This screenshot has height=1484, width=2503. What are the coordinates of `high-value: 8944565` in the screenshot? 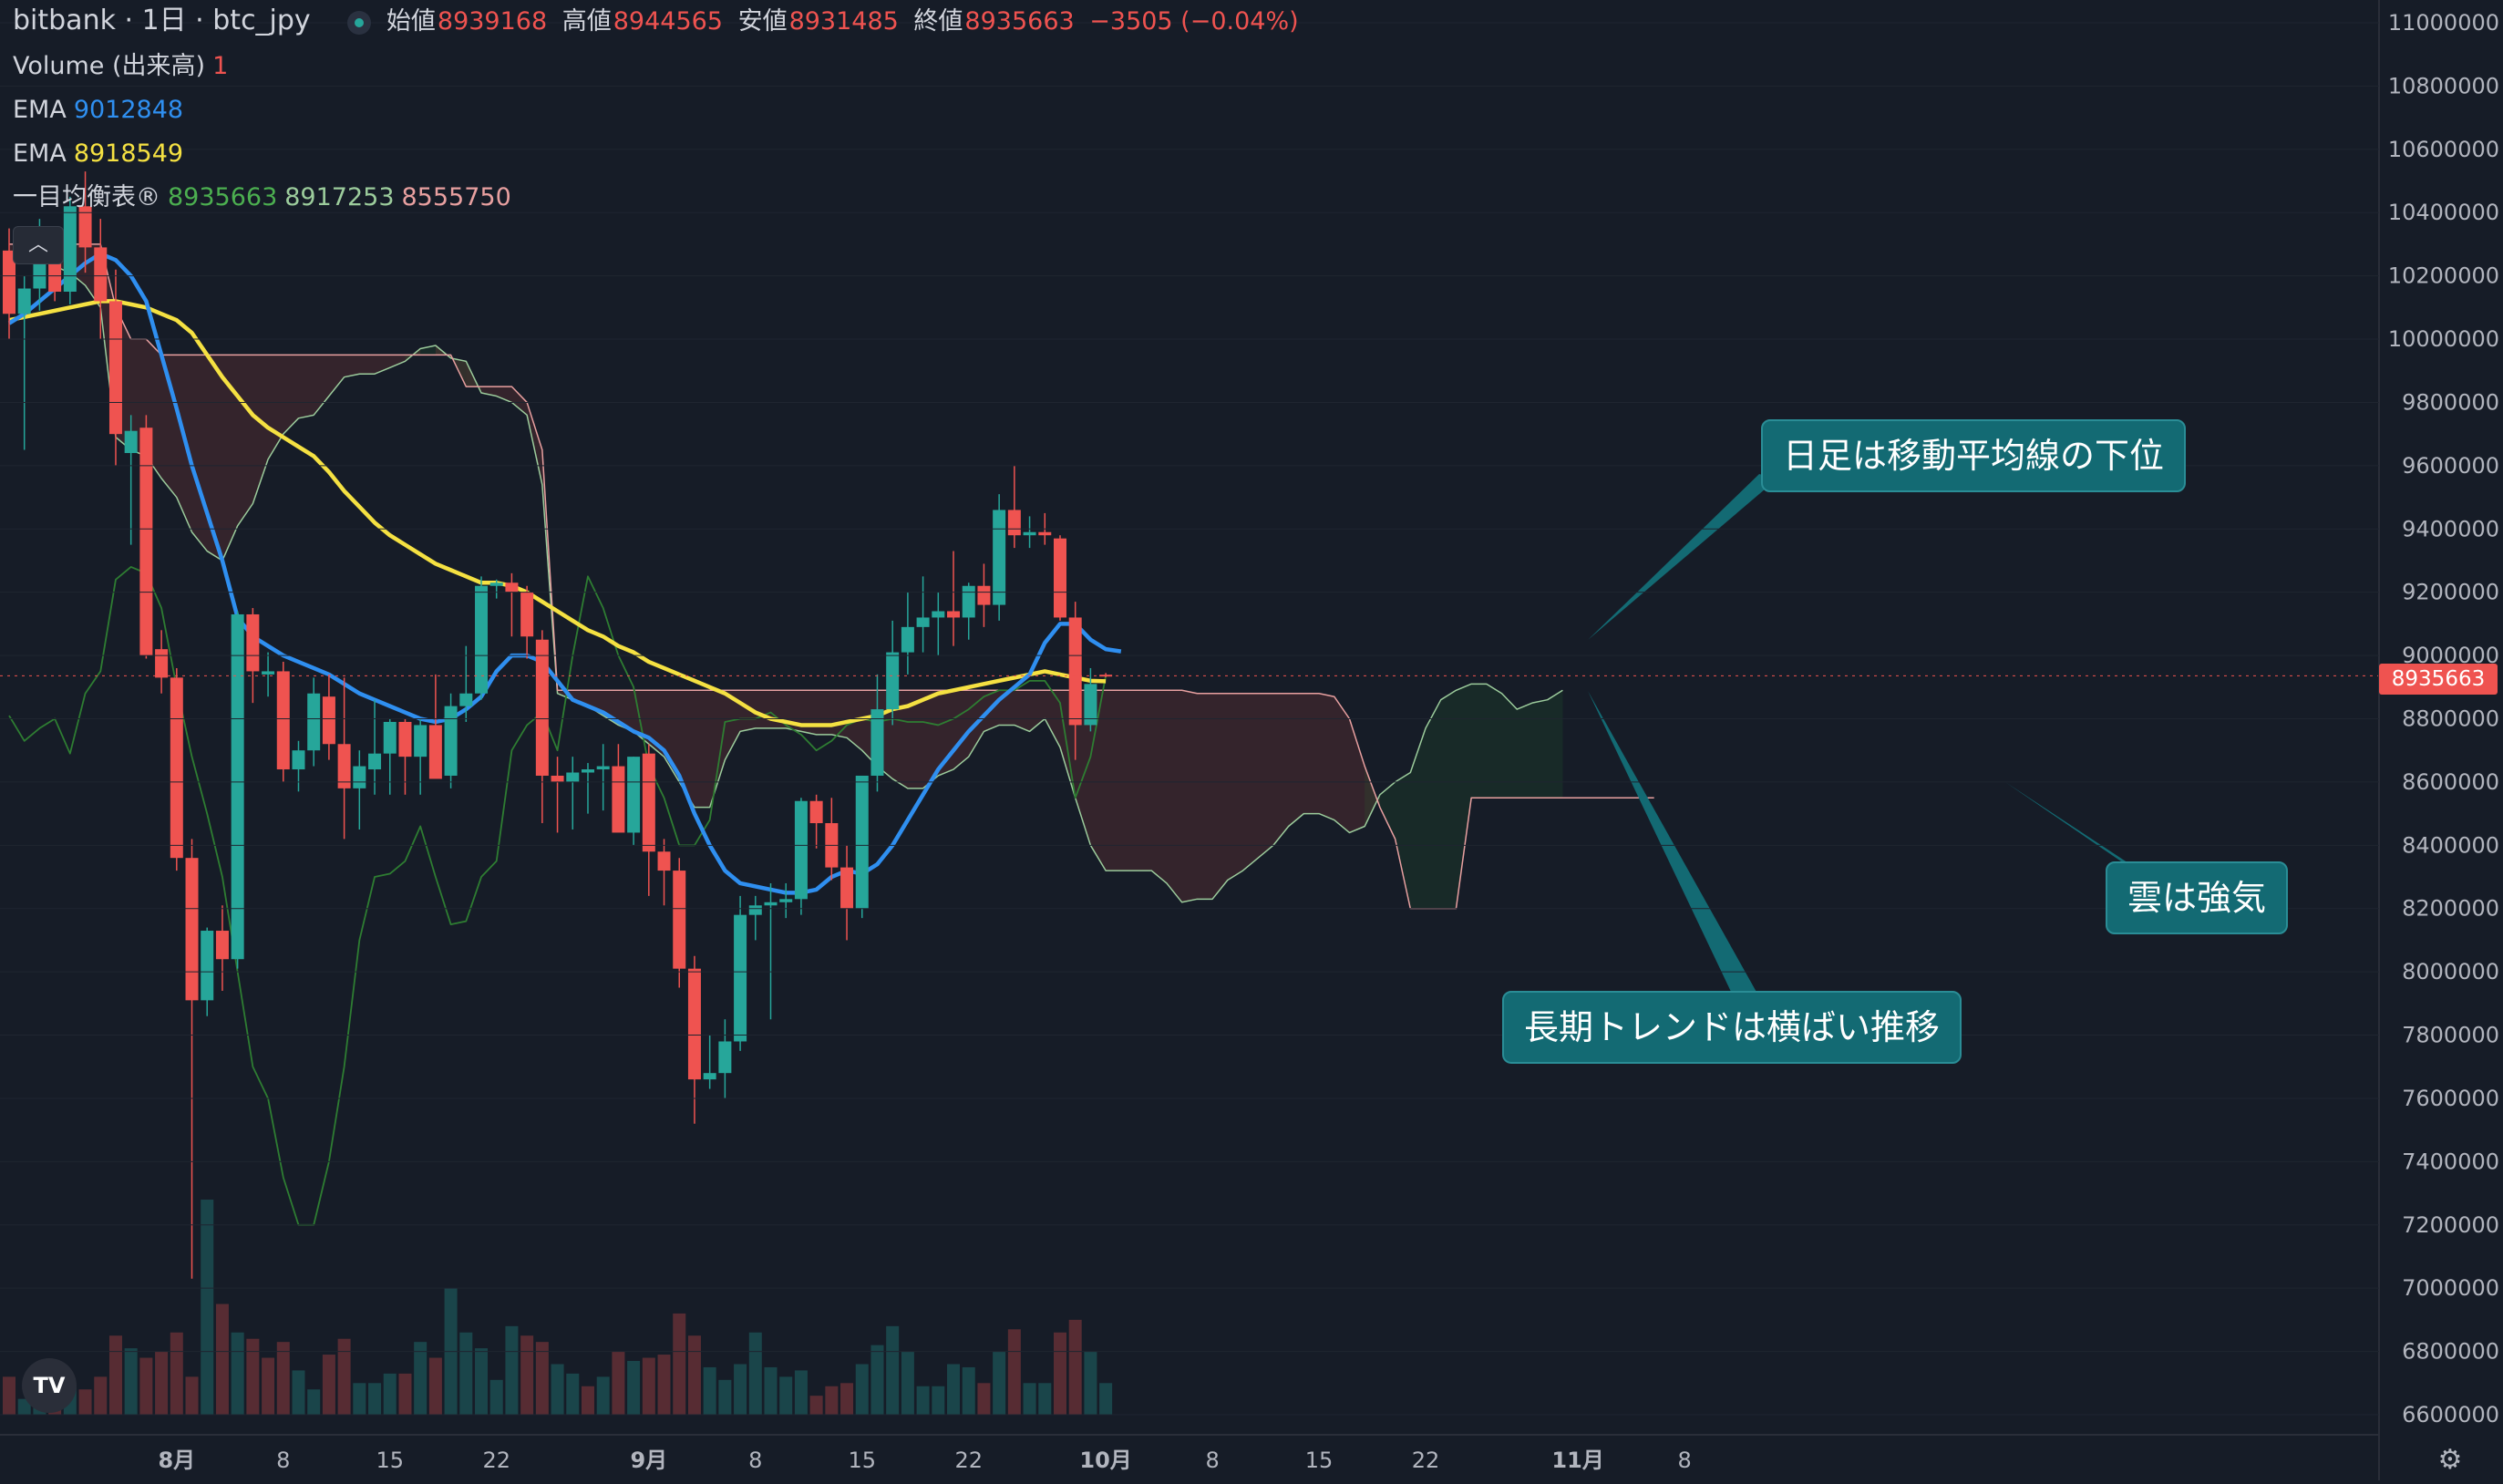 It's located at (668, 21).